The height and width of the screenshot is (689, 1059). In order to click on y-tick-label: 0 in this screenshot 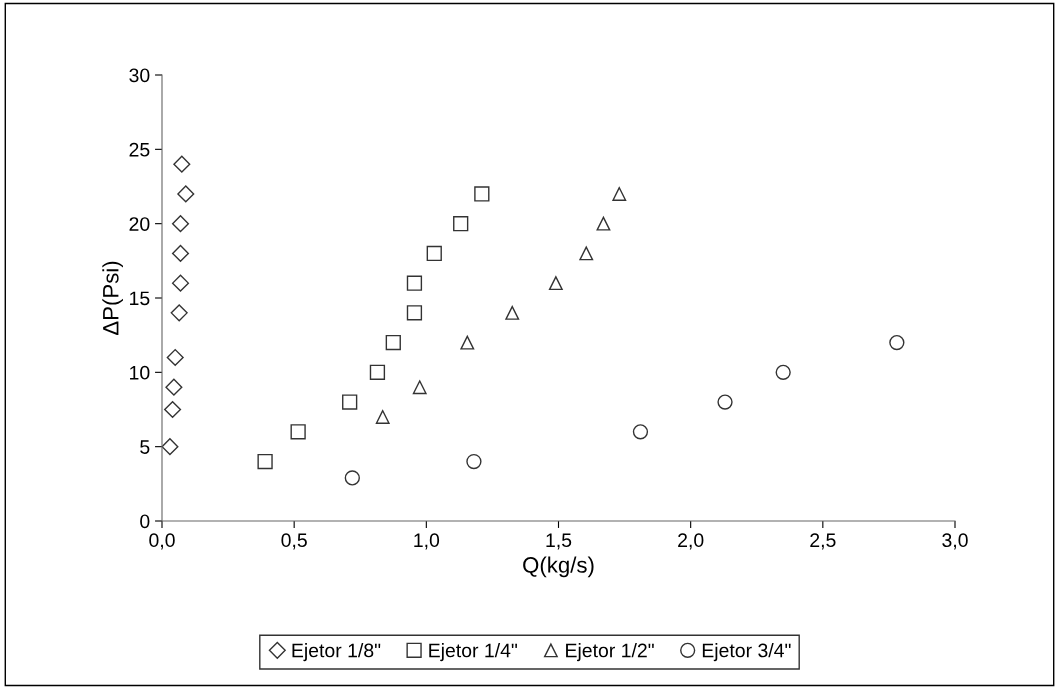, I will do `click(145, 521)`.